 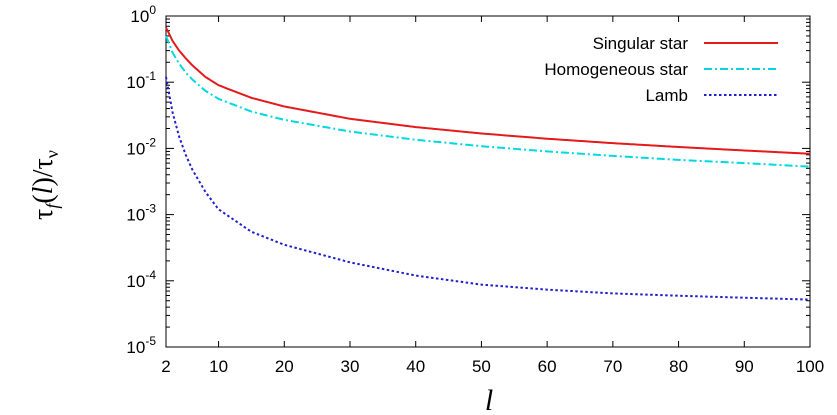 I want to click on y-title-sub-f: f, so click(x=52, y=205).